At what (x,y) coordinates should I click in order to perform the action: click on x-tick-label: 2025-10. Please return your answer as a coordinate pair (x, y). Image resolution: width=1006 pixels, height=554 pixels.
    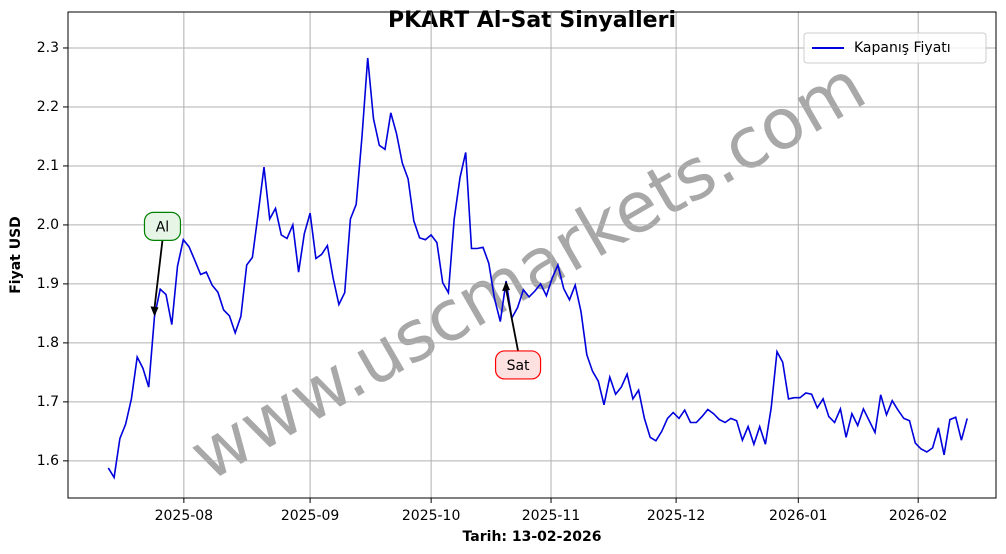
    Looking at the image, I should click on (431, 516).